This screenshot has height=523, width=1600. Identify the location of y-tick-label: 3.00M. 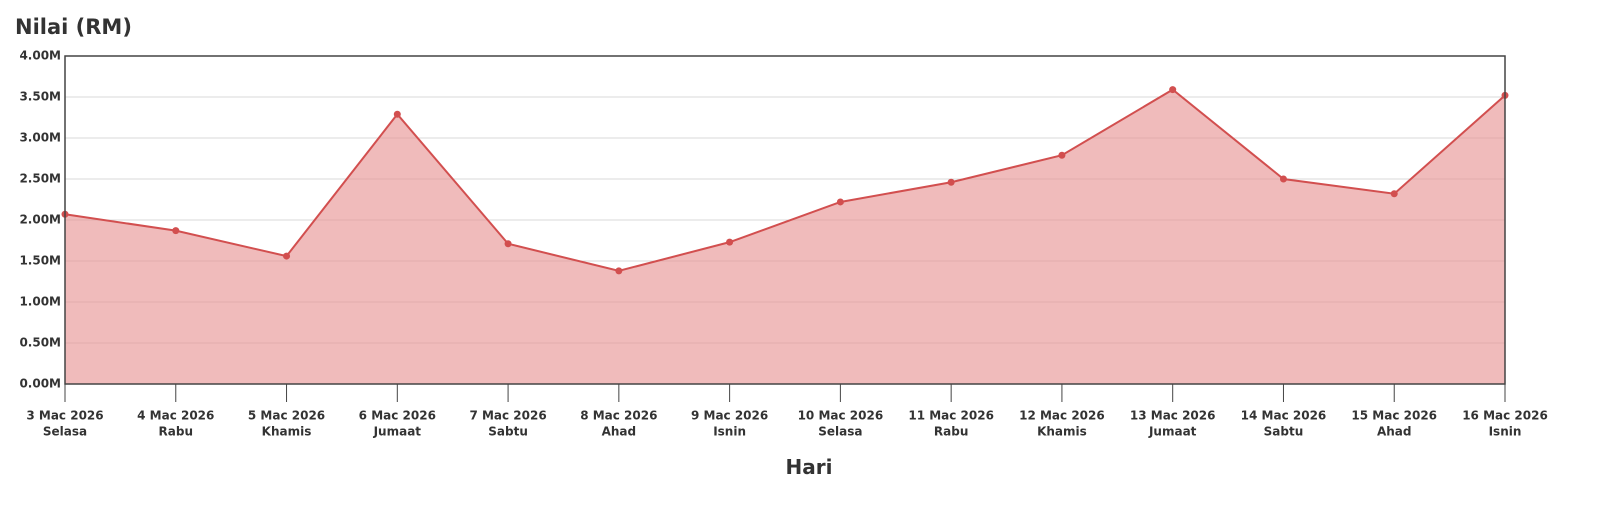
(40, 138).